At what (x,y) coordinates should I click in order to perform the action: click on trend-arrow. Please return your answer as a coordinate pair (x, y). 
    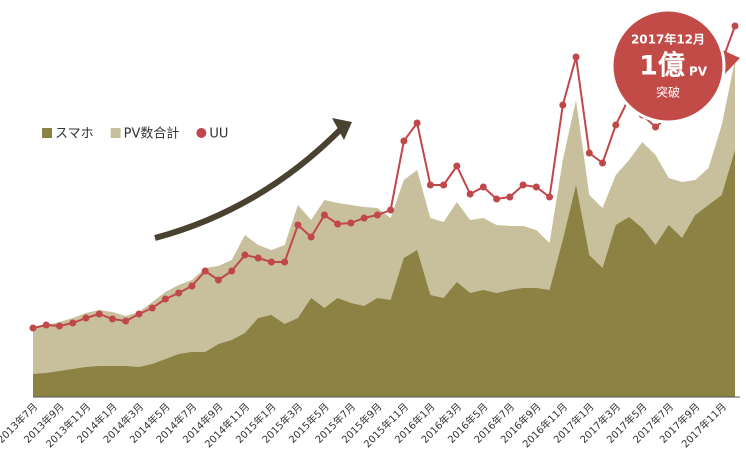
    Looking at the image, I should click on (248, 184).